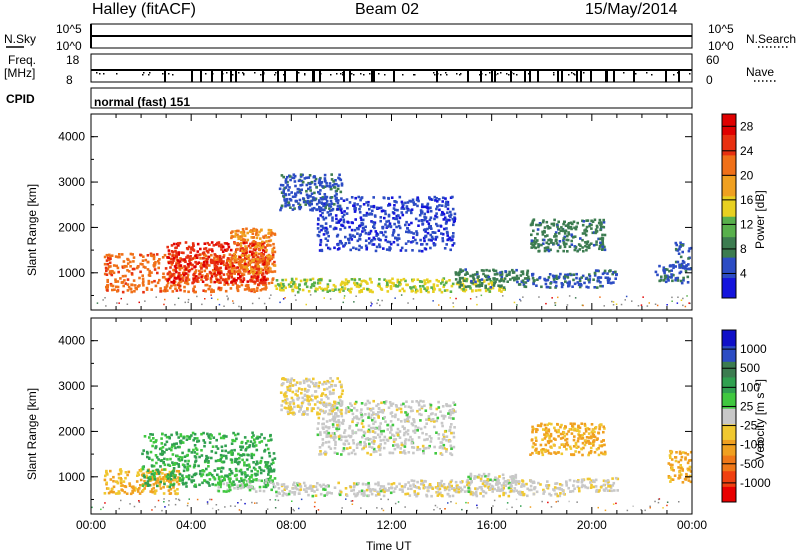 The height and width of the screenshot is (554, 800). What do you see at coordinates (729, 165) in the screenshot?
I see `power-colorbar-segment` at bounding box center [729, 165].